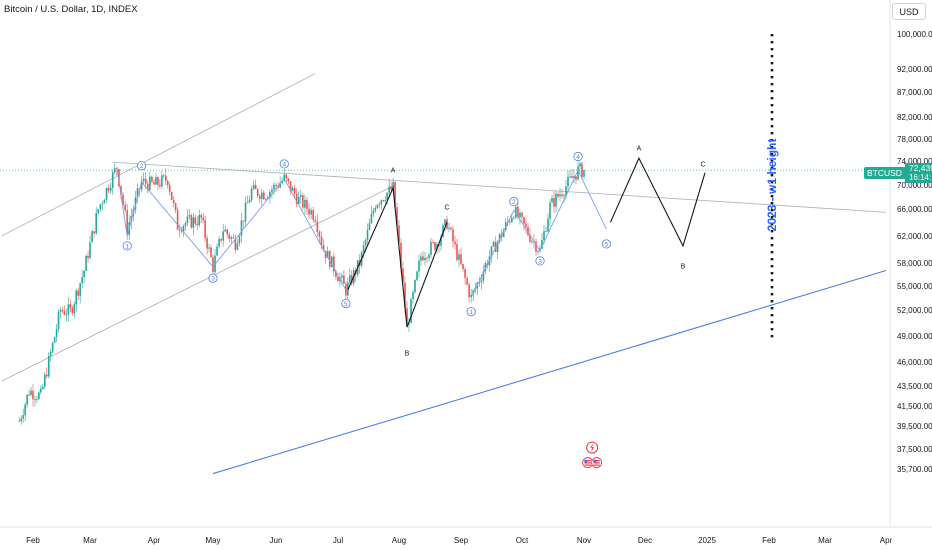 Image resolution: width=932 pixels, height=550 pixels. What do you see at coordinates (909, 11) in the screenshot?
I see `currency-button: USD` at bounding box center [909, 11].